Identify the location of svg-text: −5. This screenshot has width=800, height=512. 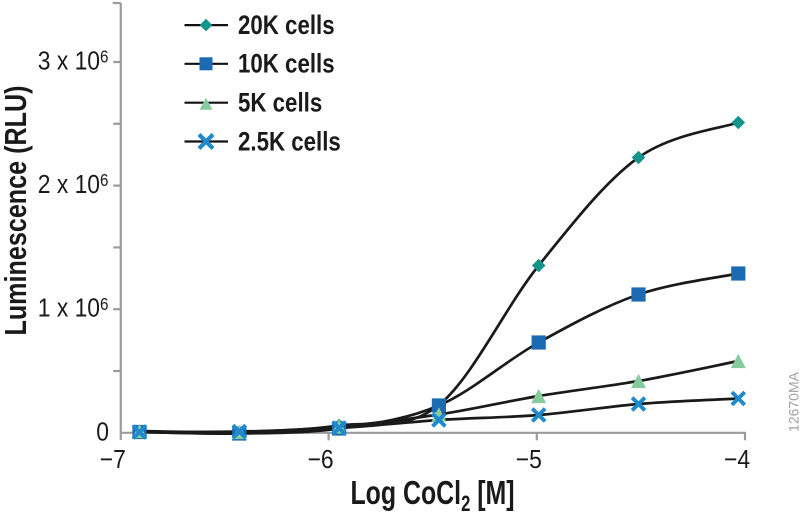
(529, 460).